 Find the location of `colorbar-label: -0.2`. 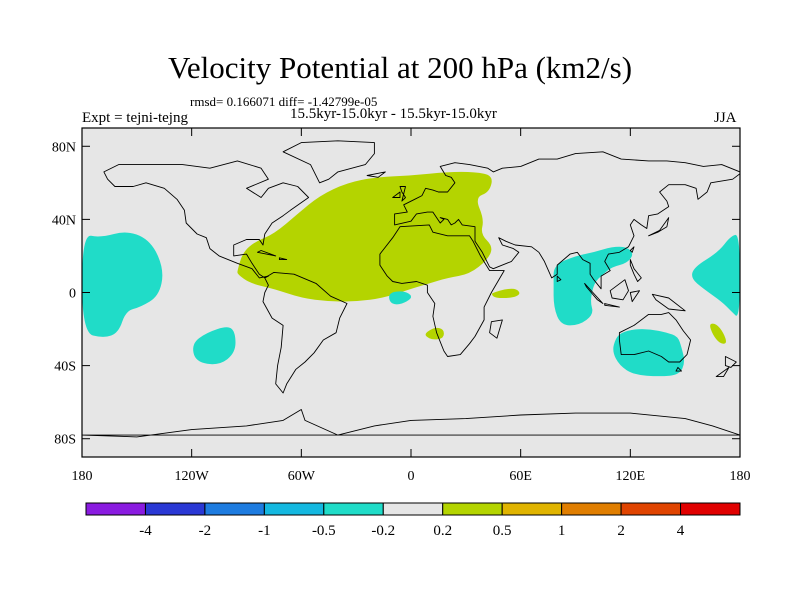

colorbar-label: -0.2 is located at coordinates (383, 531).